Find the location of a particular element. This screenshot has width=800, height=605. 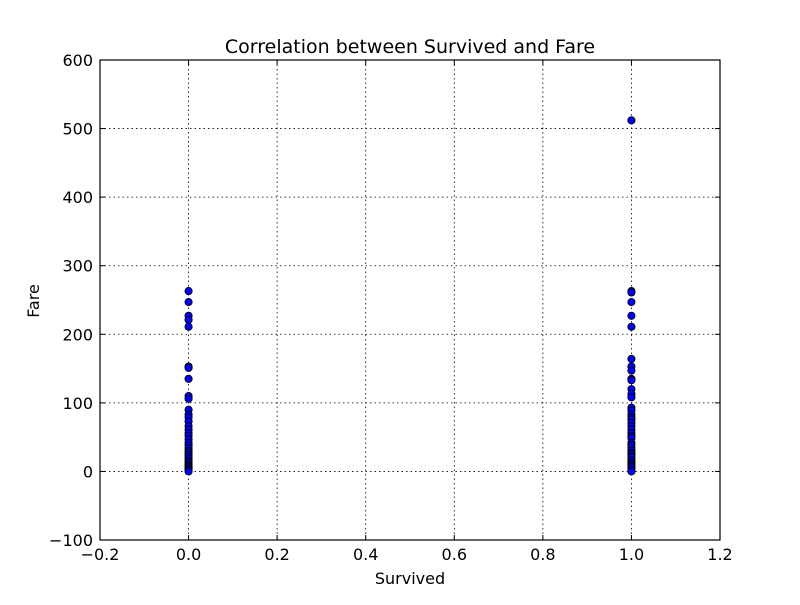

x-tick-label: 0.6 is located at coordinates (454, 554).